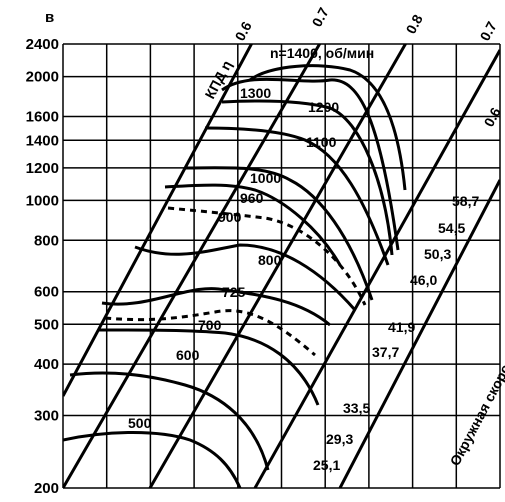  I want to click on tip-speed-label: 25,1, so click(326, 465).